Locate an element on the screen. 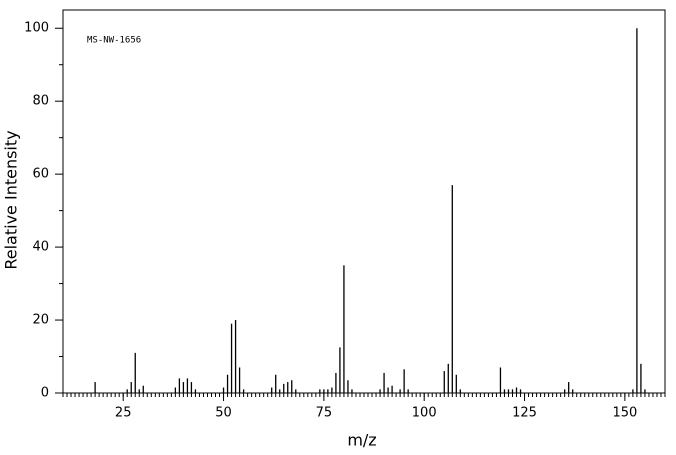  y-tick-label: 80 is located at coordinates (40, 101).